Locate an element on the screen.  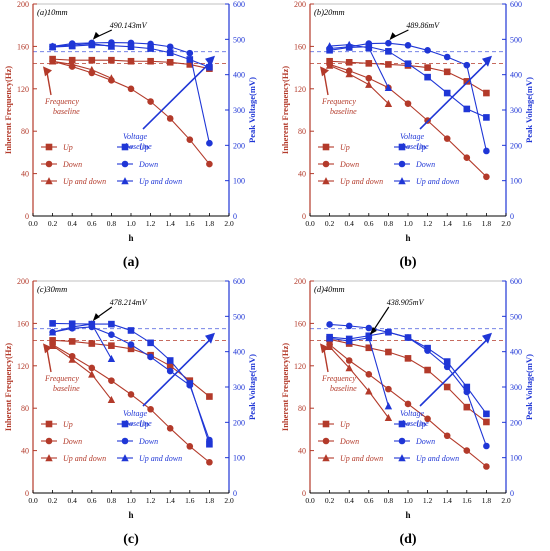
x-tick-label: 1.4 is located at coordinates (171, 223).